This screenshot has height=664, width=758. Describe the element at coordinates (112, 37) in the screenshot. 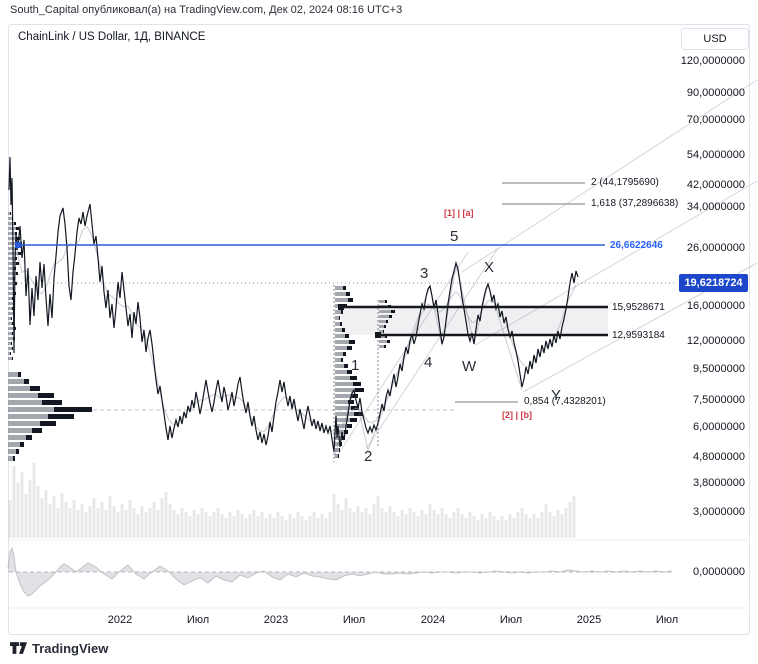

I see `symbol-title: ChainLink / US Dollar, 1Д, BINANCE` at that location.